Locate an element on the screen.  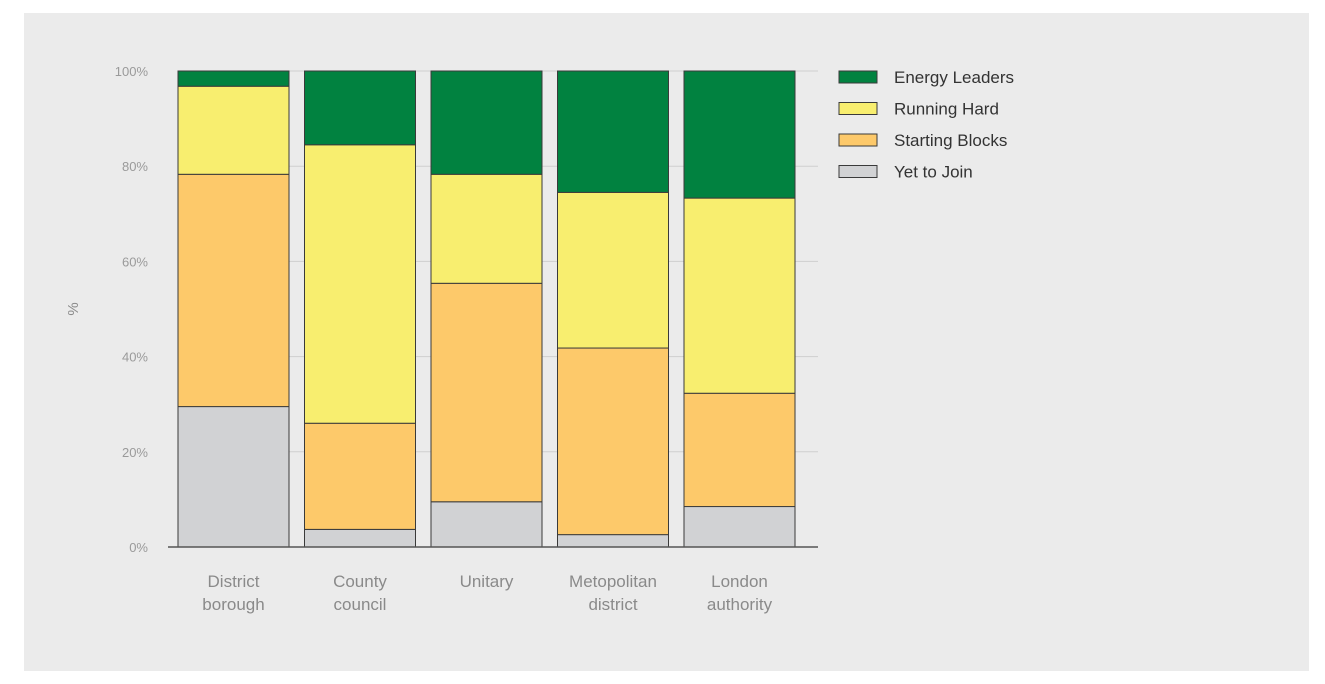
y-tick-label: 0% is located at coordinates (138, 547).